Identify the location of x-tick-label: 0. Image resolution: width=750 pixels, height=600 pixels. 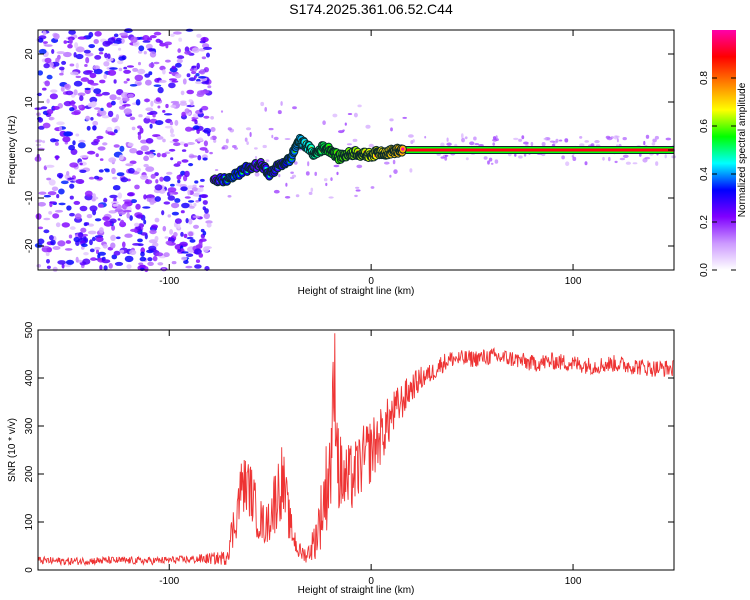
(371, 281).